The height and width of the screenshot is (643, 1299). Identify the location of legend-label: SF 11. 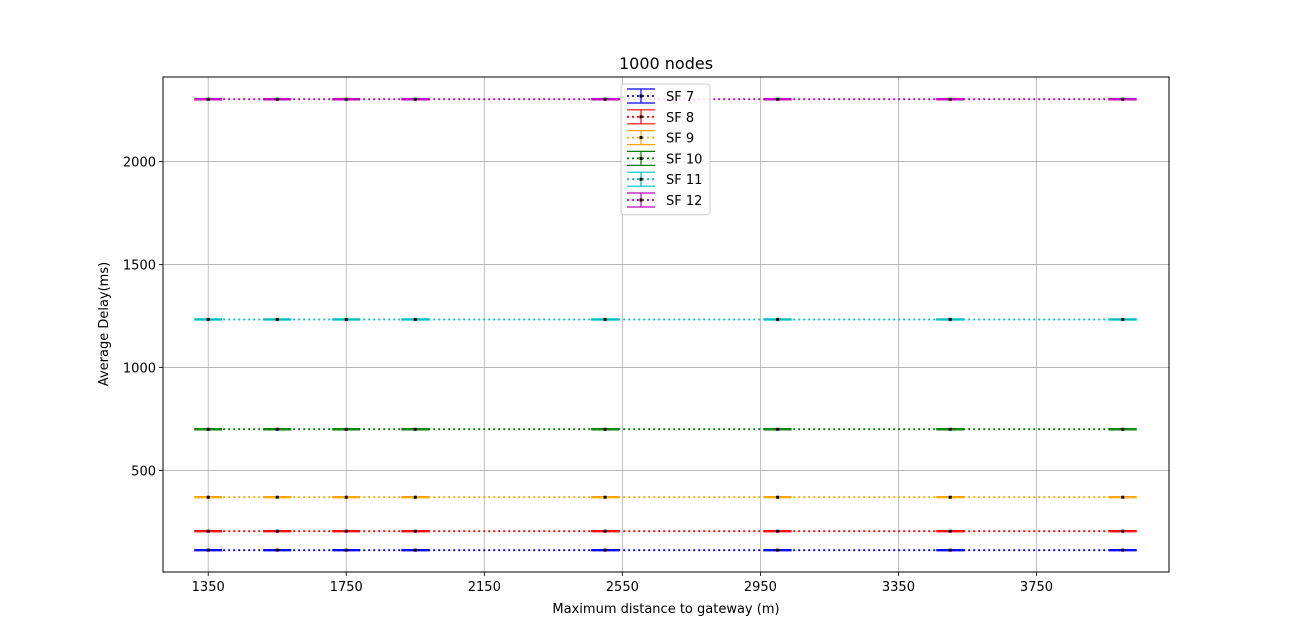
(684, 180).